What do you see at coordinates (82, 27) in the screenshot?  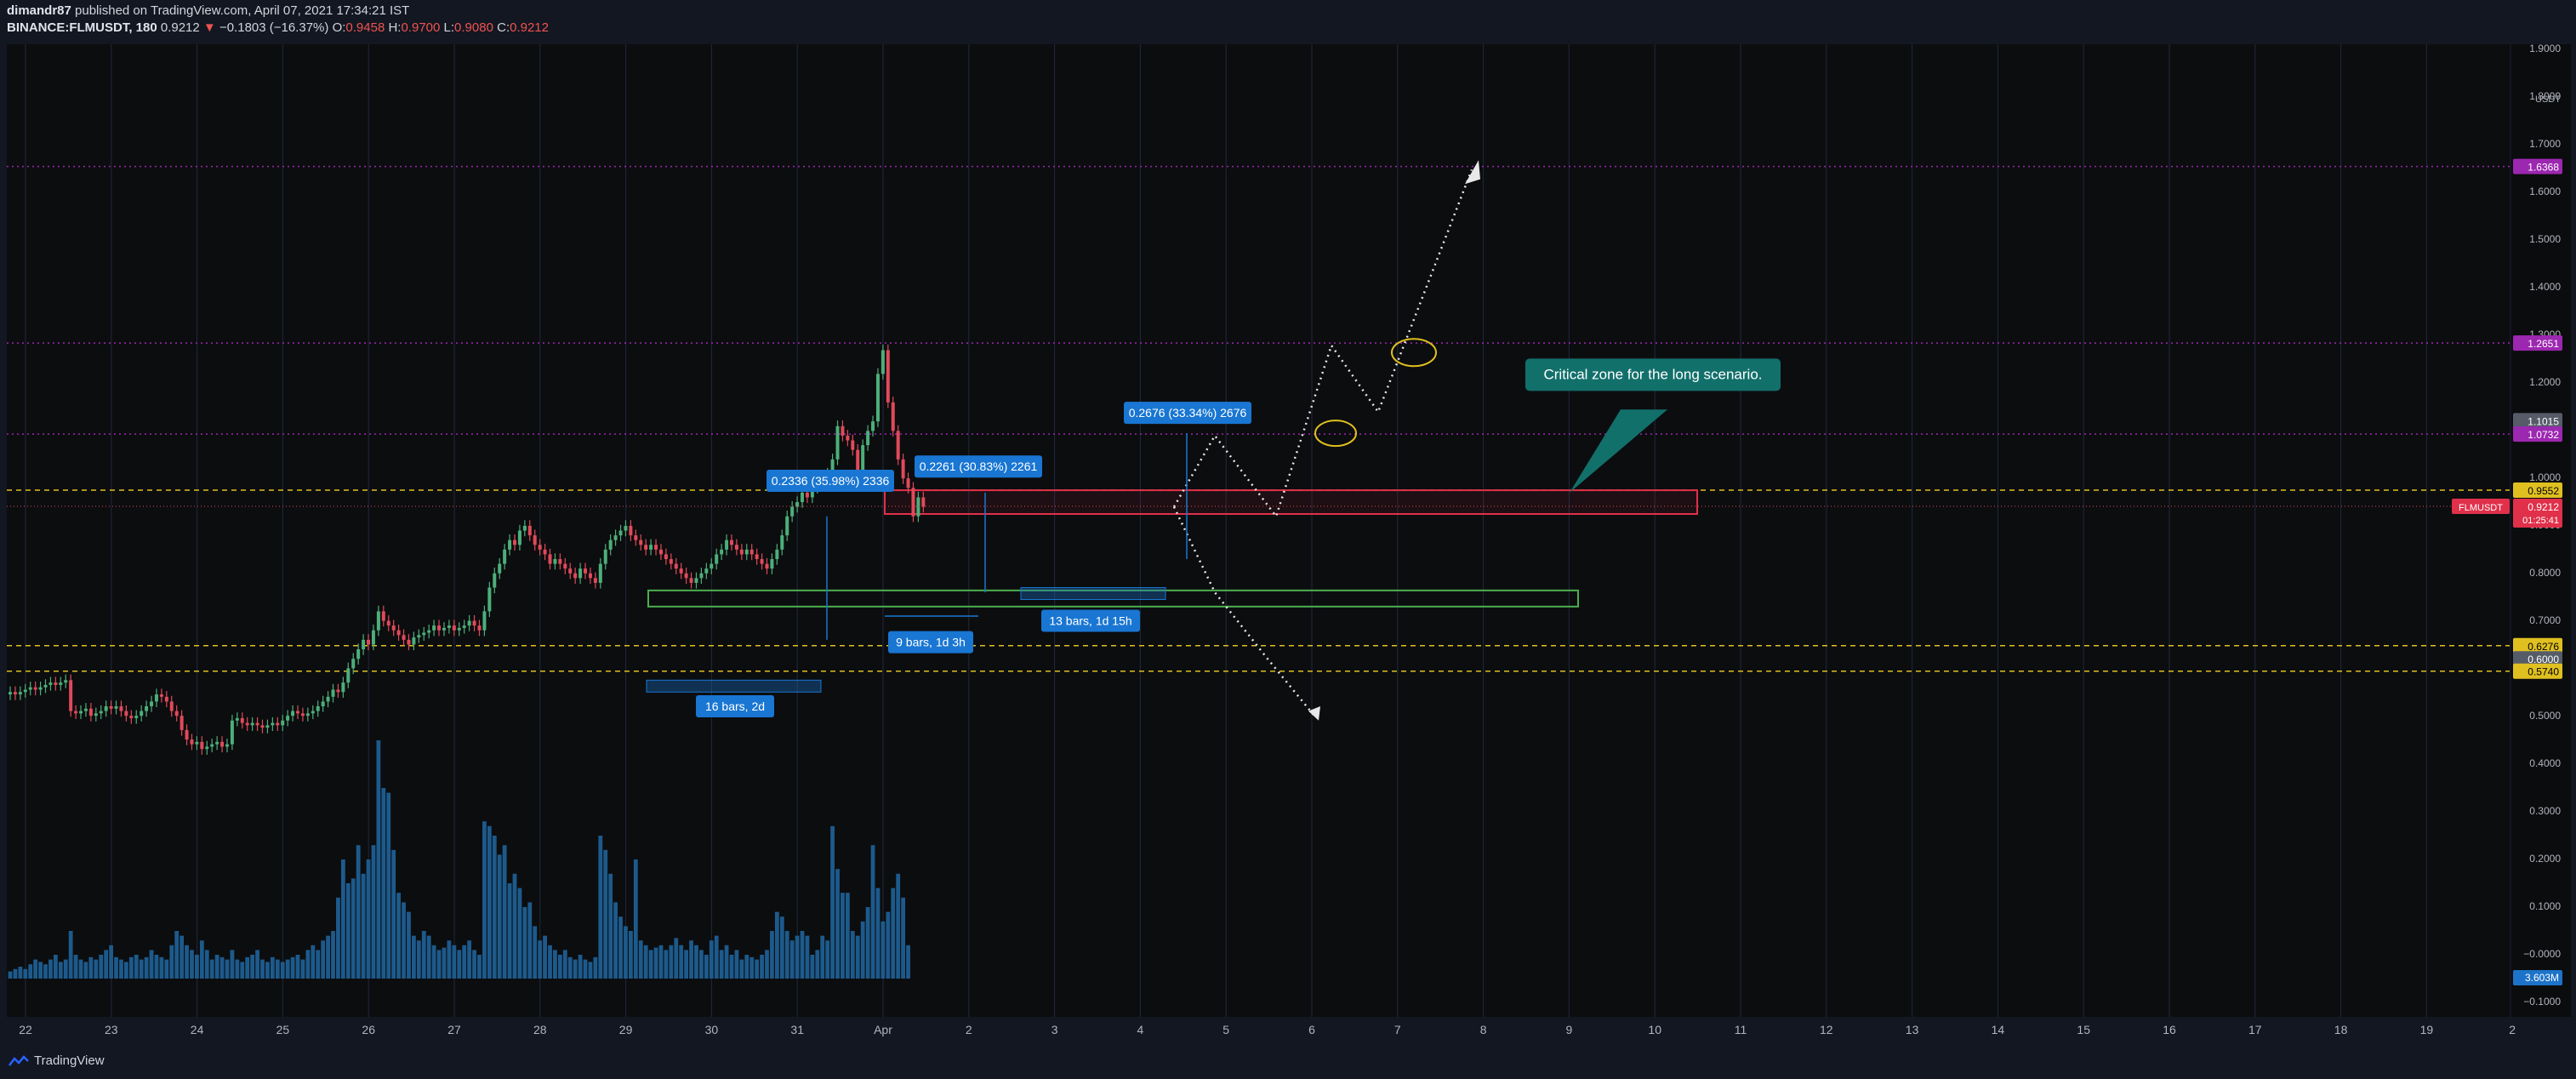 I see `symbol-name: BINANCE:FLMUSDT, 180` at bounding box center [82, 27].